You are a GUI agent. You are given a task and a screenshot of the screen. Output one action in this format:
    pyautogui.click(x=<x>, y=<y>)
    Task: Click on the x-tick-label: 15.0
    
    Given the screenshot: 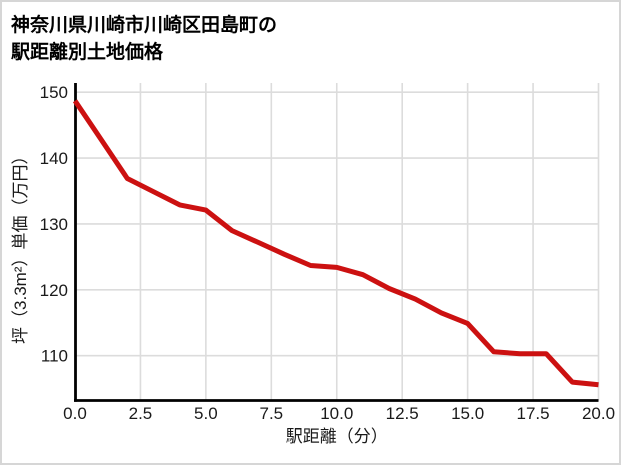 What is the action you would take?
    pyautogui.click(x=467, y=413)
    